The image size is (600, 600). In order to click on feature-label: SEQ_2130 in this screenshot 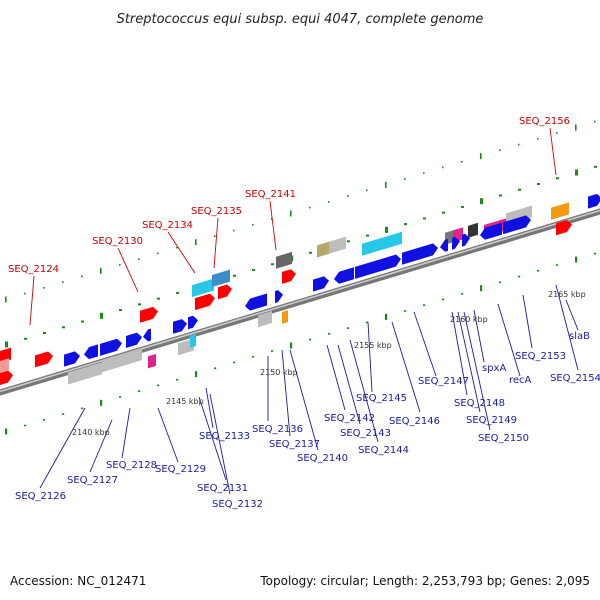, I will do `click(117, 241)`.